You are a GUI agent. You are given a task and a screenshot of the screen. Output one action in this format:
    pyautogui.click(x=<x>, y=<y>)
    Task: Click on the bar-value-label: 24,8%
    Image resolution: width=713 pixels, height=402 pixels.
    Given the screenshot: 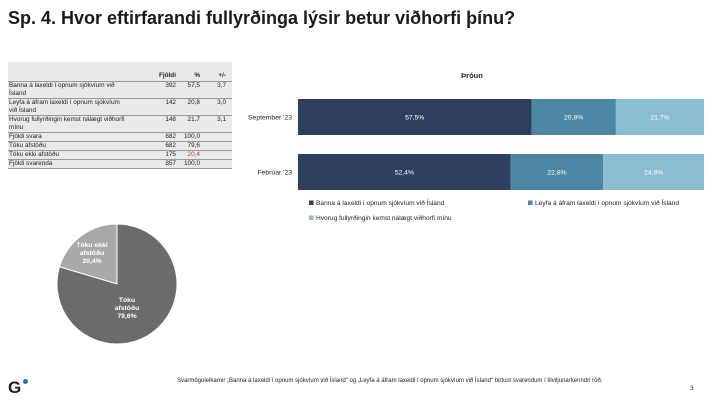 What is the action you would take?
    pyautogui.click(x=653, y=173)
    